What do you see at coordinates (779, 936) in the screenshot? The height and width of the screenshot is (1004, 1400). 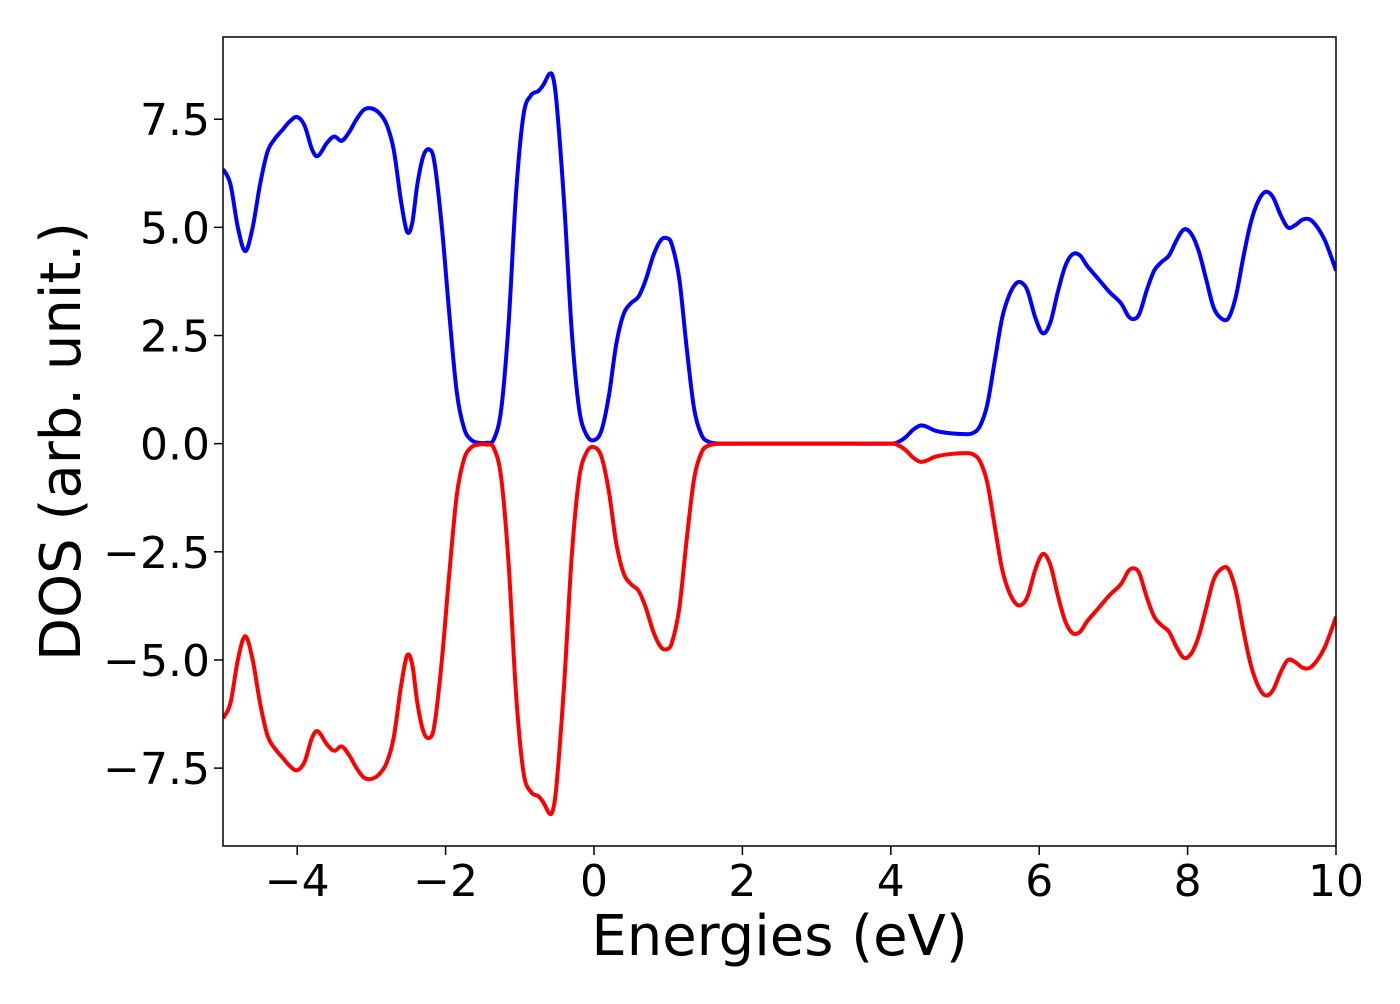 I see `x-axis-label: Energies (eV)` at bounding box center [779, 936].